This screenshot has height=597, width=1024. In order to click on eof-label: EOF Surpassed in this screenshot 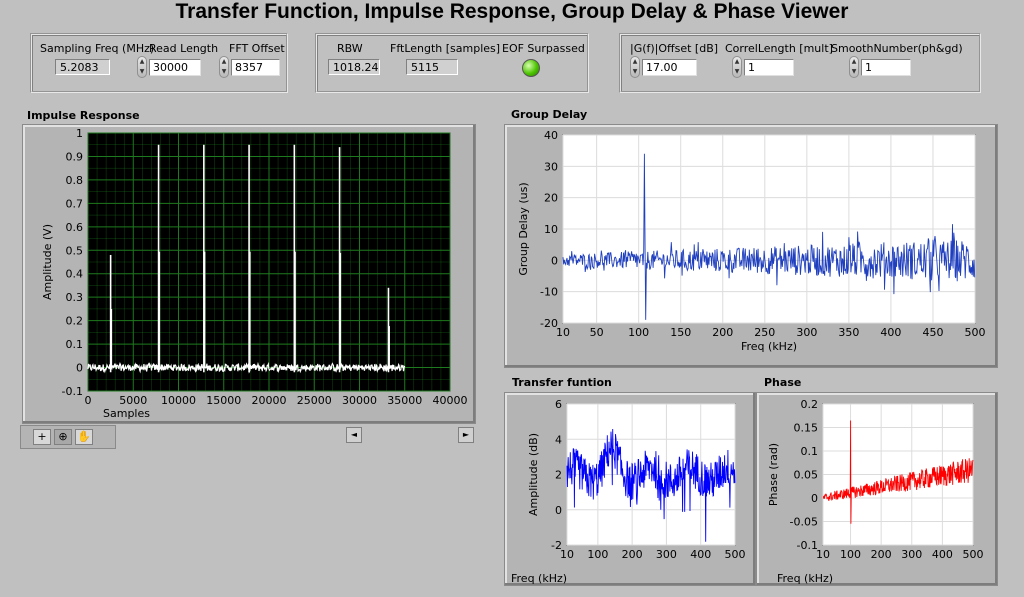, I will do `click(543, 48)`.